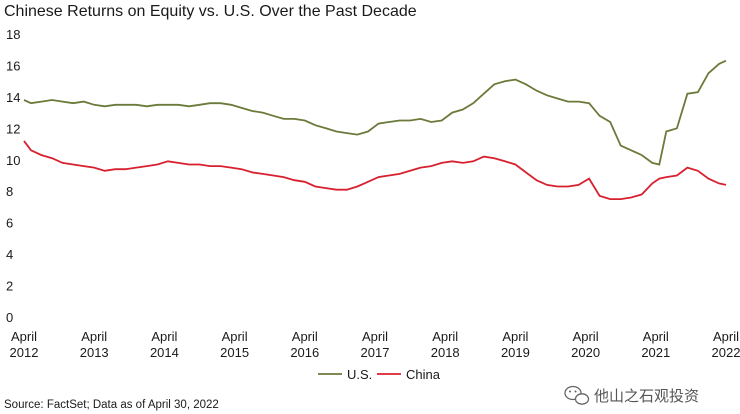 This screenshot has height=414, width=740. I want to click on wechat-icon, so click(577, 395).